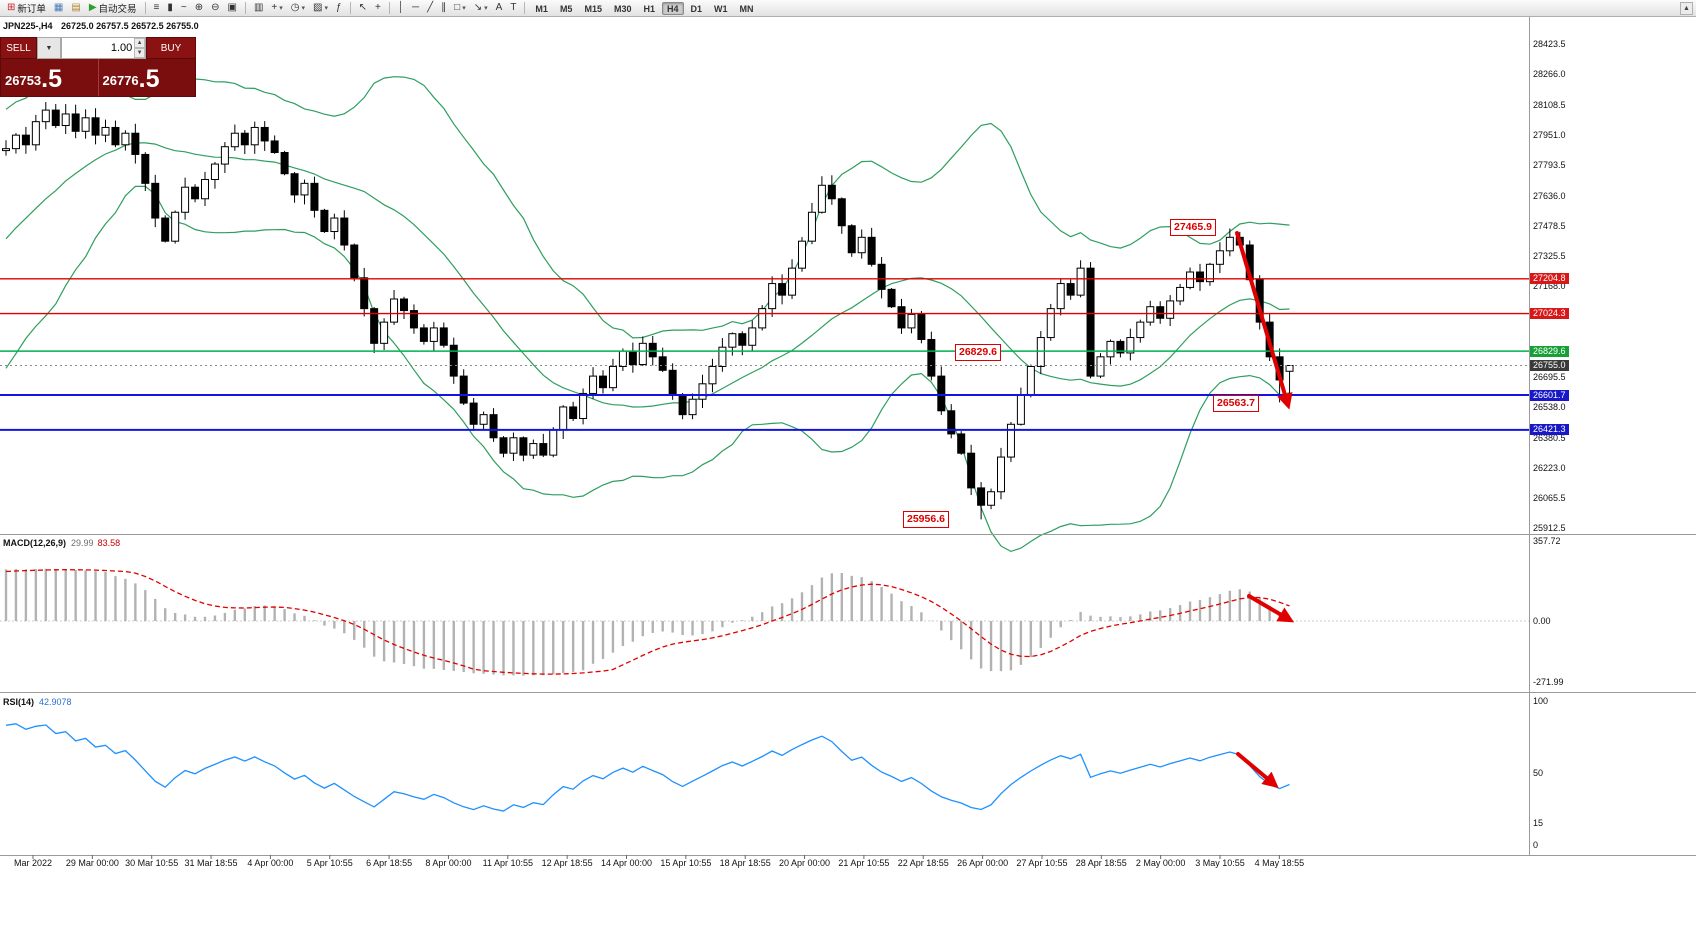 This screenshot has width=1696, height=938. Describe the element at coordinates (1549, 527) in the screenshot. I see `price-axis-label: 25912.5` at that location.